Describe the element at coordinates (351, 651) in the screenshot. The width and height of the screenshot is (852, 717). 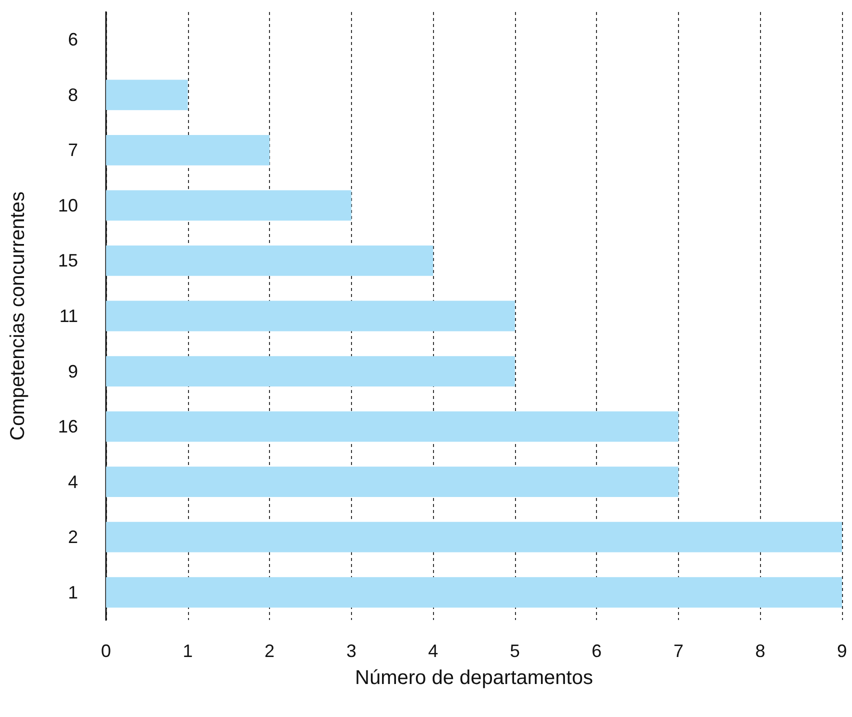
I see `x-tick-label: 3` at that location.